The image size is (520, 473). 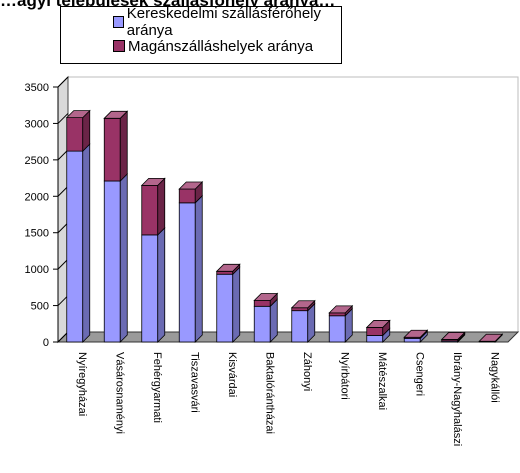 What do you see at coordinates (37, 161) in the screenshot?
I see `y-tick-label: 2500` at bounding box center [37, 161].